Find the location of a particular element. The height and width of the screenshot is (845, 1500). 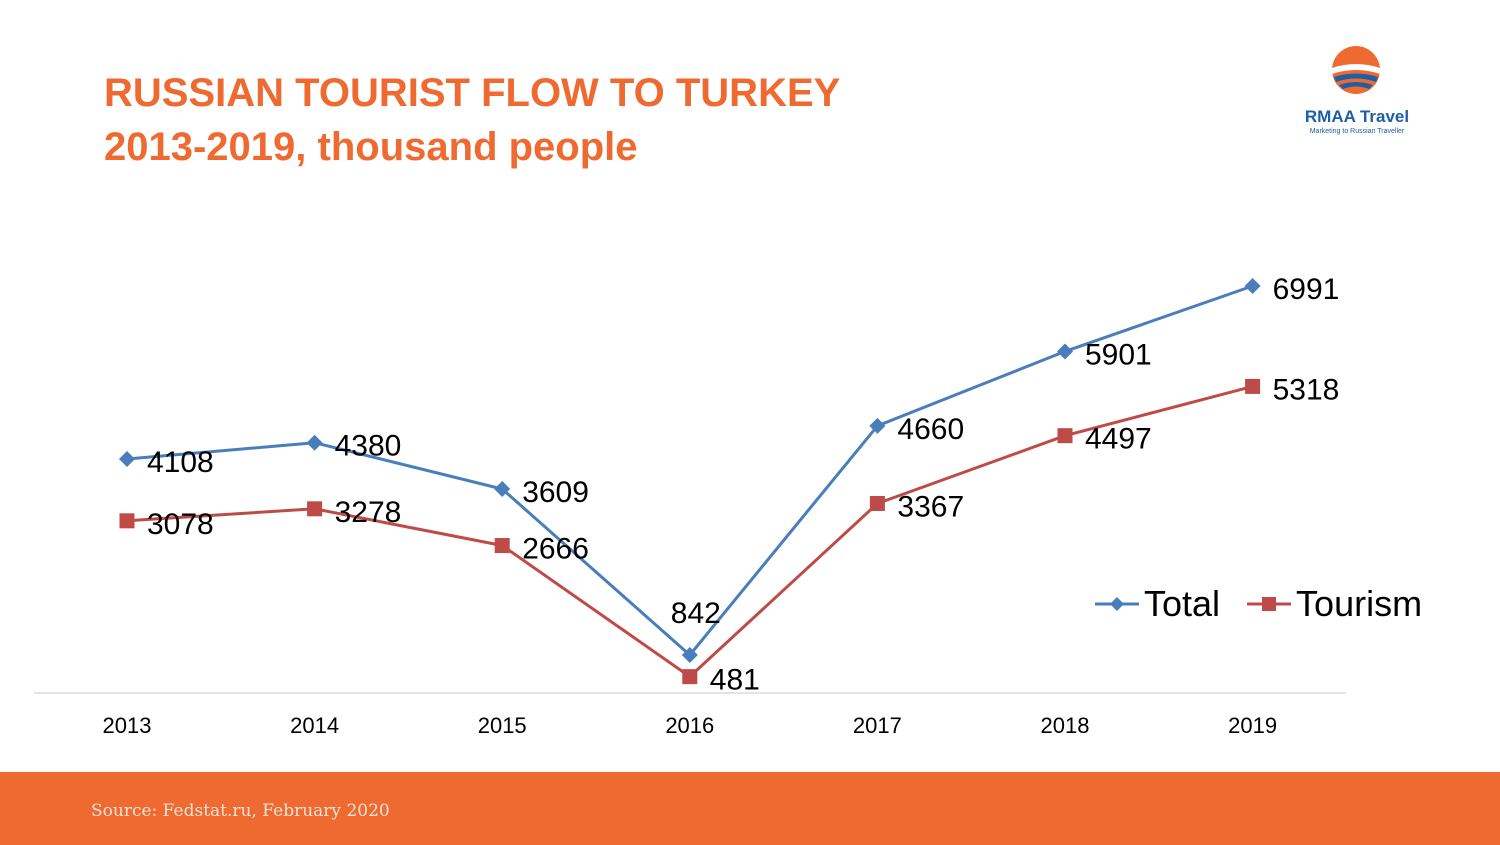

data-label-total-2016: 842 is located at coordinates (696, 613).